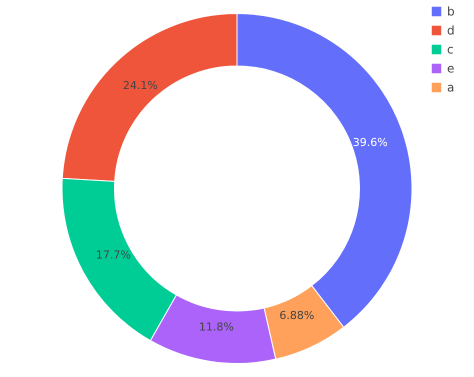 The height and width of the screenshot is (377, 474). I want to click on data-label: 6.88%, so click(296, 315).